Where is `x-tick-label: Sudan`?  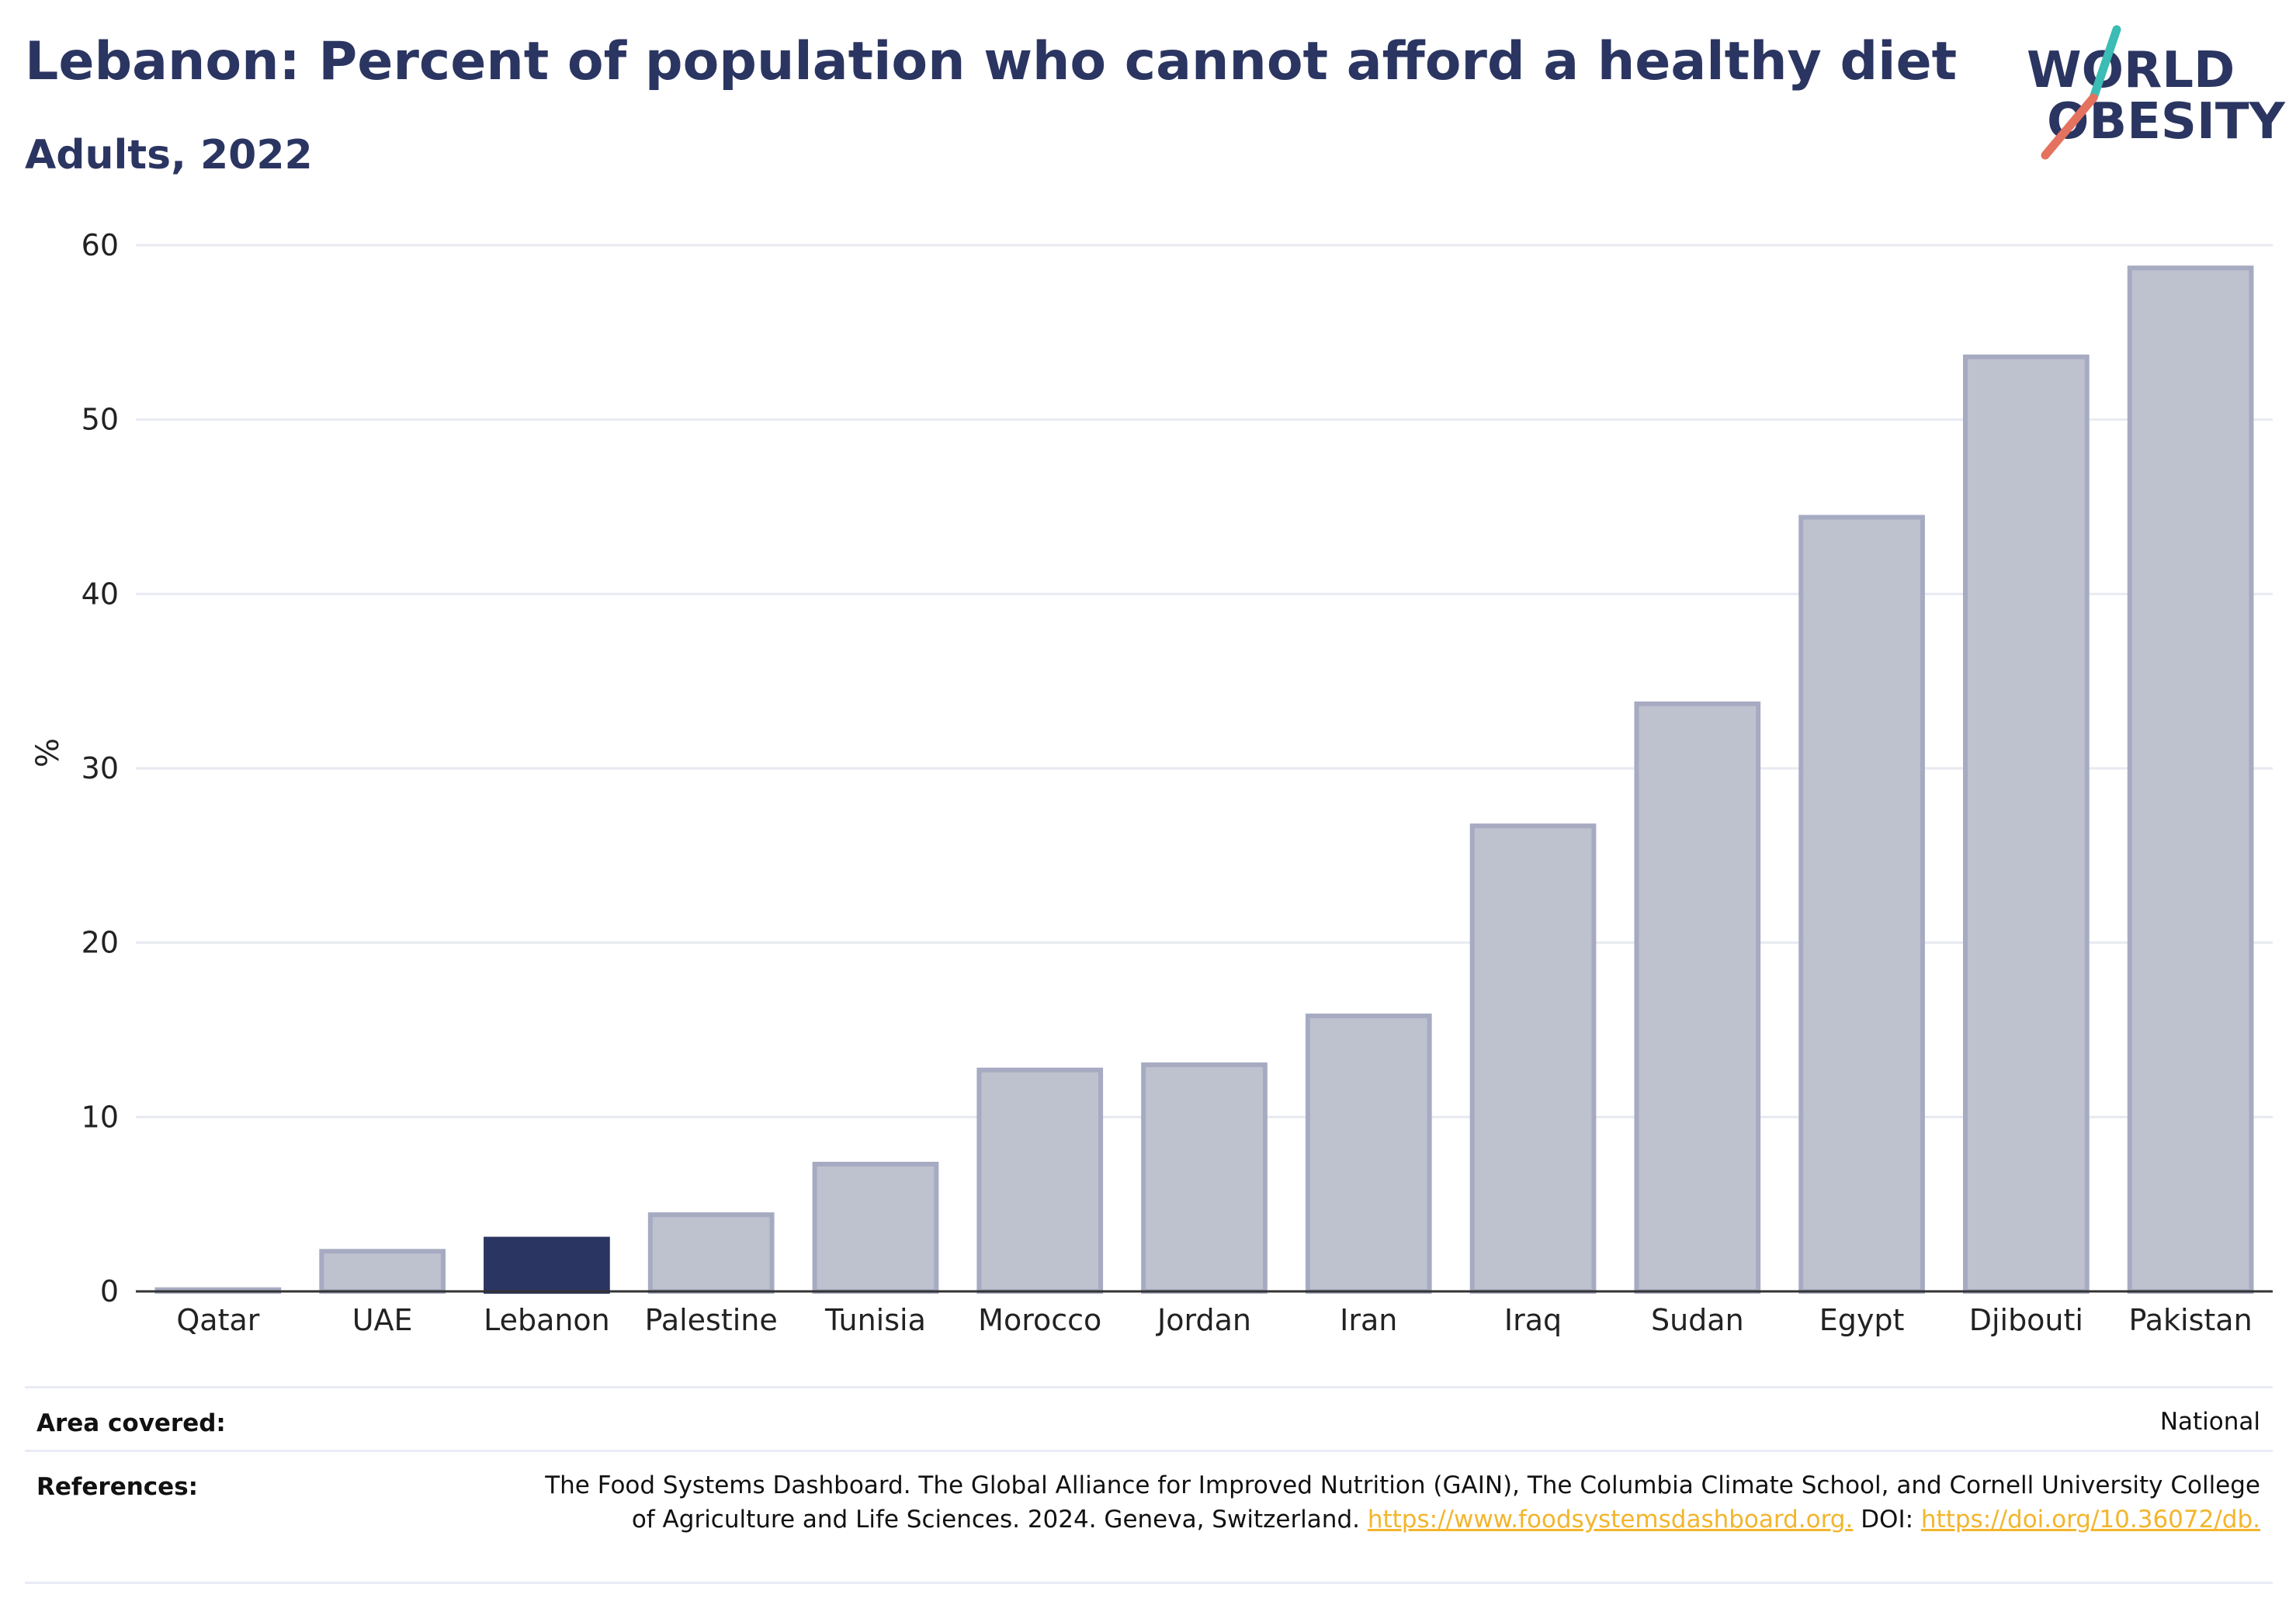 x-tick-label: Sudan is located at coordinates (1697, 1320).